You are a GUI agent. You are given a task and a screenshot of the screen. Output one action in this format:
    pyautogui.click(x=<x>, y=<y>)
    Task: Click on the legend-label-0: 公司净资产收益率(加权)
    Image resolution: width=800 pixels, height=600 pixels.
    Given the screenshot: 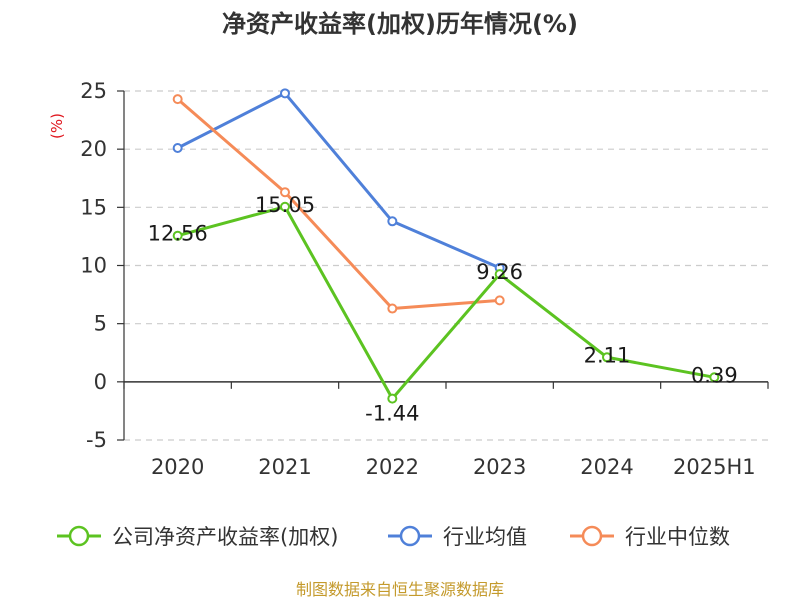 What is the action you would take?
    pyautogui.click(x=225, y=537)
    